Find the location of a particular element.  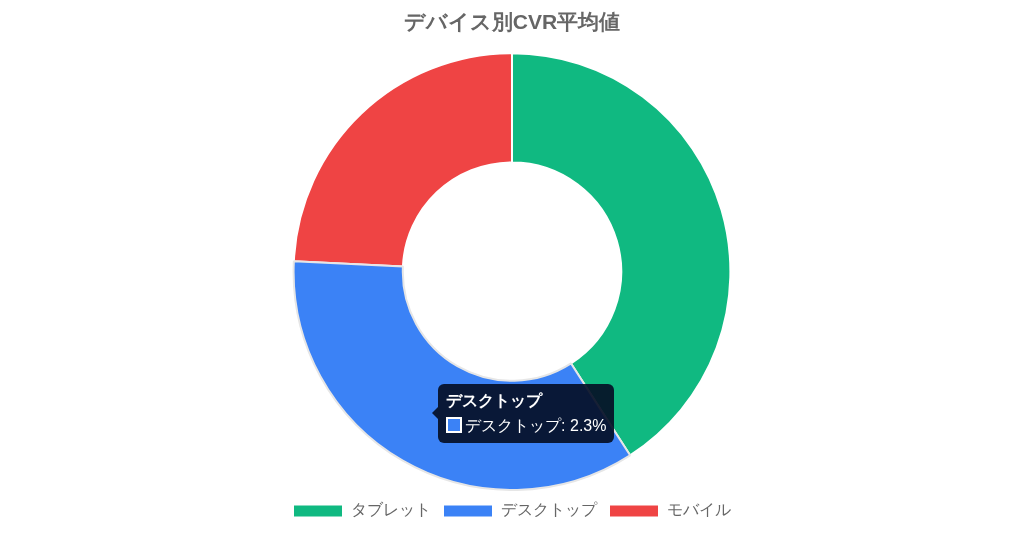

tooltip: デスクトップ デスクトップ: 2.3% is located at coordinates (523, 413).